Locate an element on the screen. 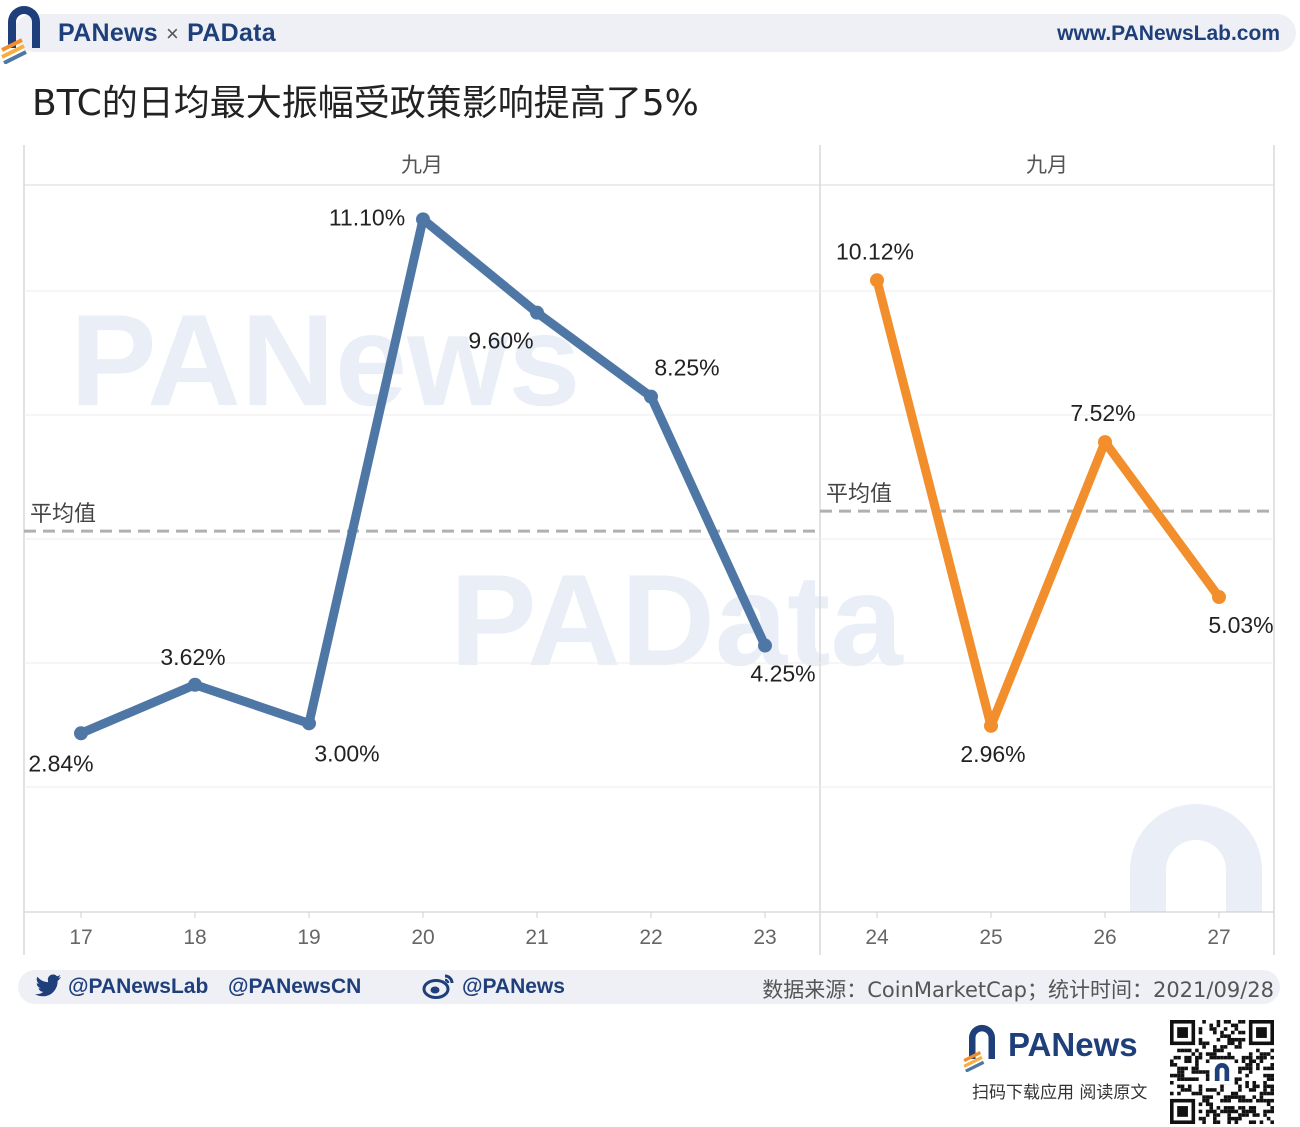 This screenshot has height=1127, width=1300. footer-brand: PANews is located at coordinates (1073, 1044).